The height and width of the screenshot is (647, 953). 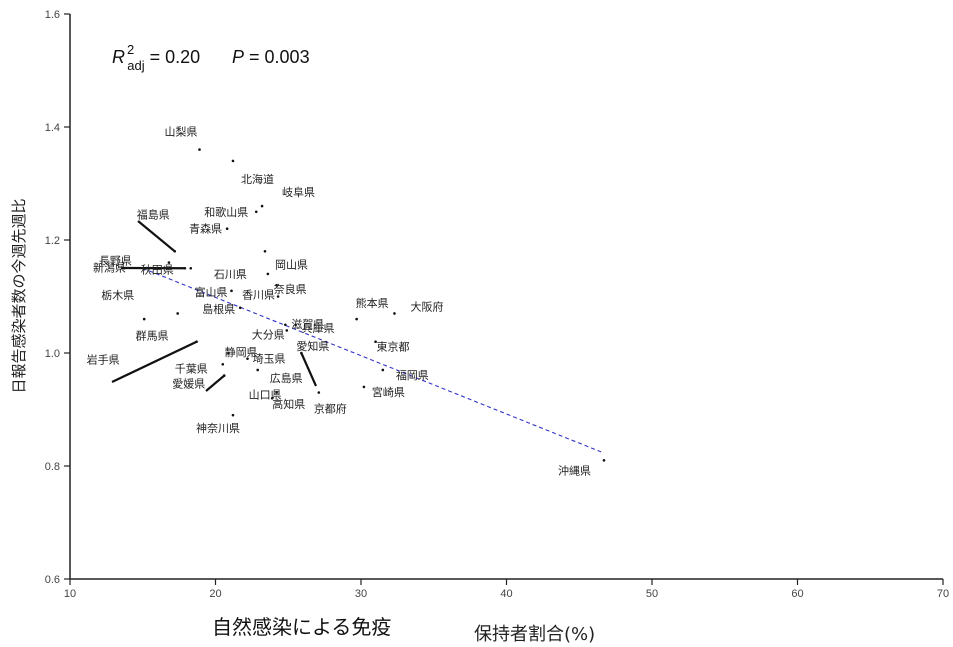 What do you see at coordinates (506, 594) in the screenshot?
I see `x-tick-label: 40` at bounding box center [506, 594].